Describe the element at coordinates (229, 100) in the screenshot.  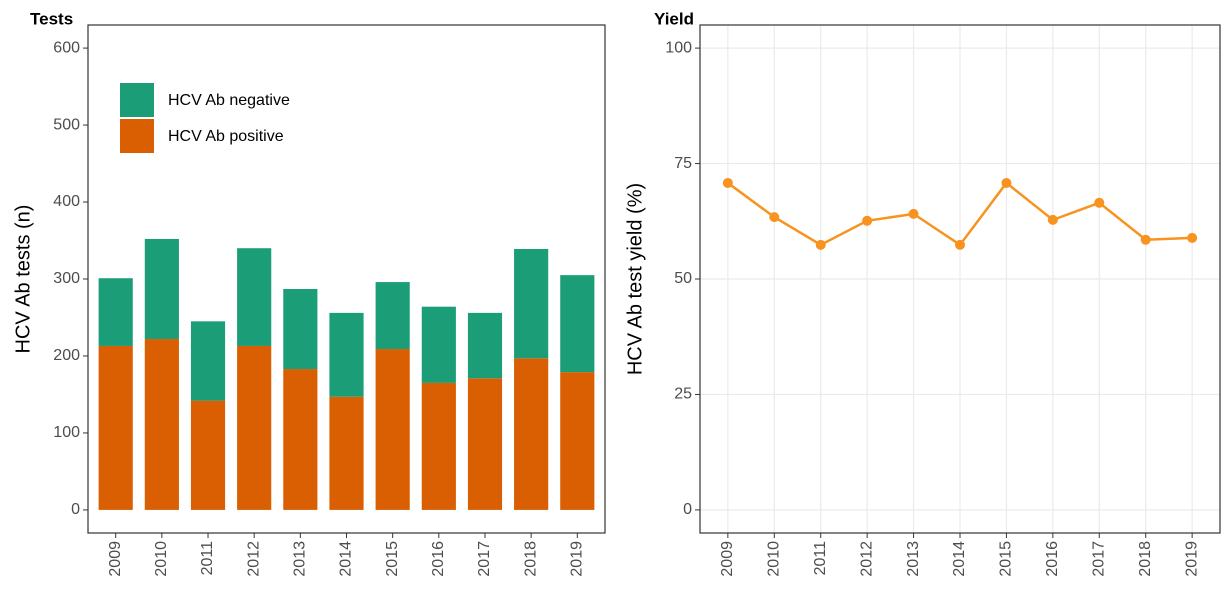
I see `legend-label: HCV Ab negative` at that location.